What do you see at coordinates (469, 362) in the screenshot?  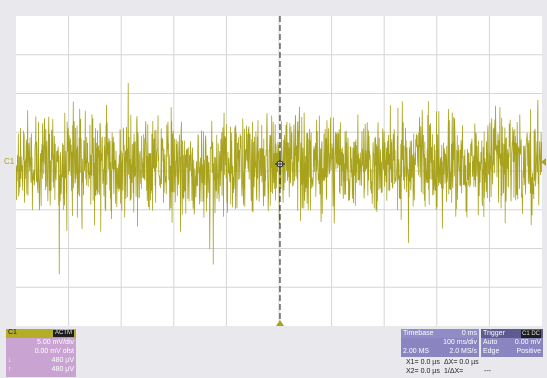 I see `cursor-dx-value: 0.0 µs` at bounding box center [469, 362].